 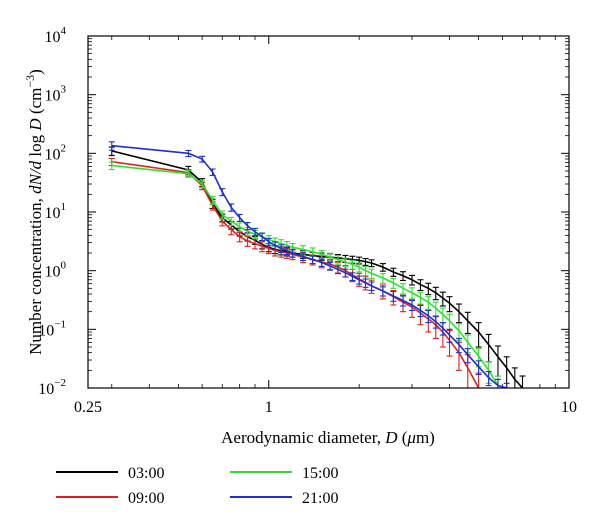 What do you see at coordinates (52, 328) in the screenshot?
I see `y-tick-label: 10⁻¹` at bounding box center [52, 328].